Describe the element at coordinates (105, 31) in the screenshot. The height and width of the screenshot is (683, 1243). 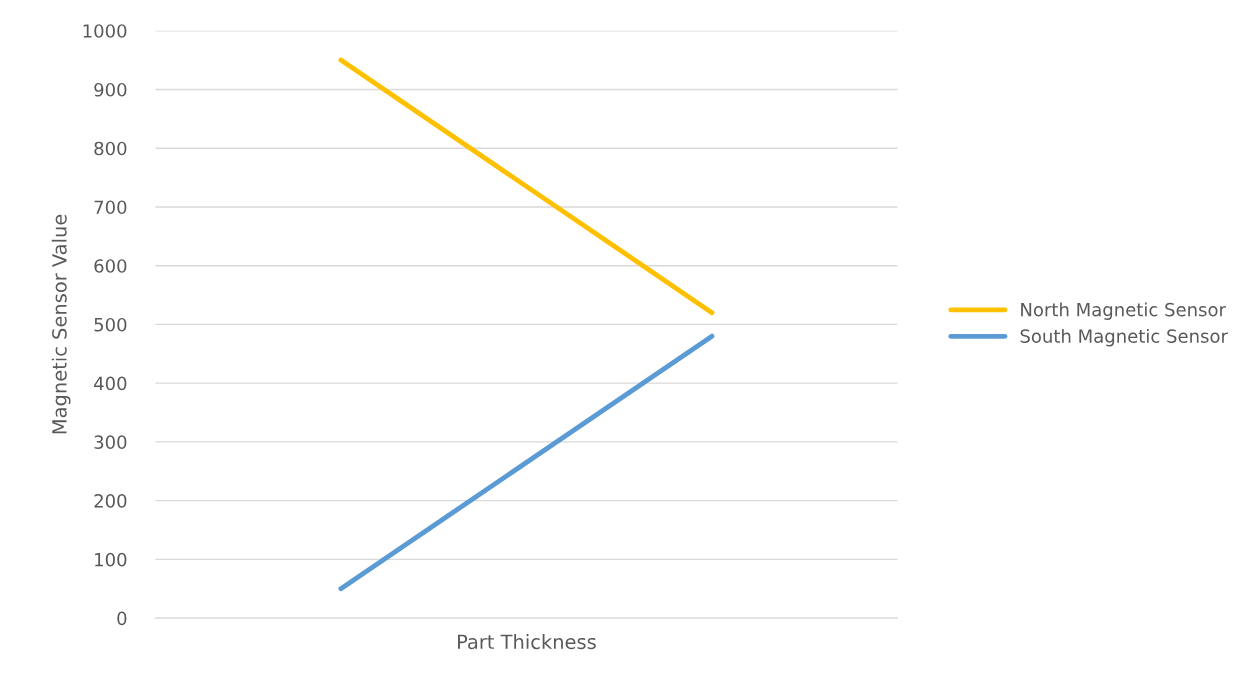
I see `y-tick-label: 1000` at that location.